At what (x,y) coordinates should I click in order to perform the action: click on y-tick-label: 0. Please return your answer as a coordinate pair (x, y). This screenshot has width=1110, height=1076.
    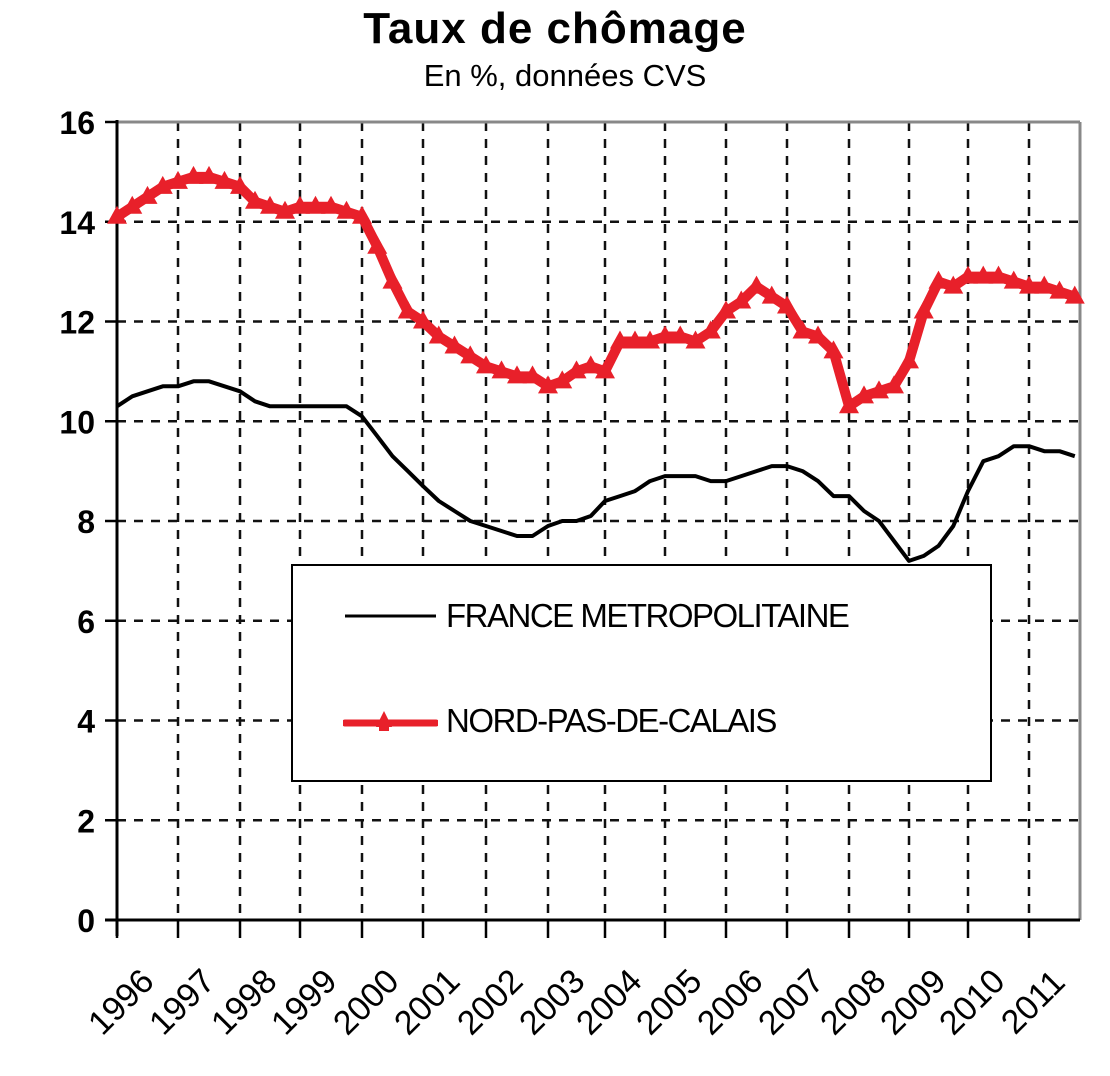
    Looking at the image, I should click on (86, 921).